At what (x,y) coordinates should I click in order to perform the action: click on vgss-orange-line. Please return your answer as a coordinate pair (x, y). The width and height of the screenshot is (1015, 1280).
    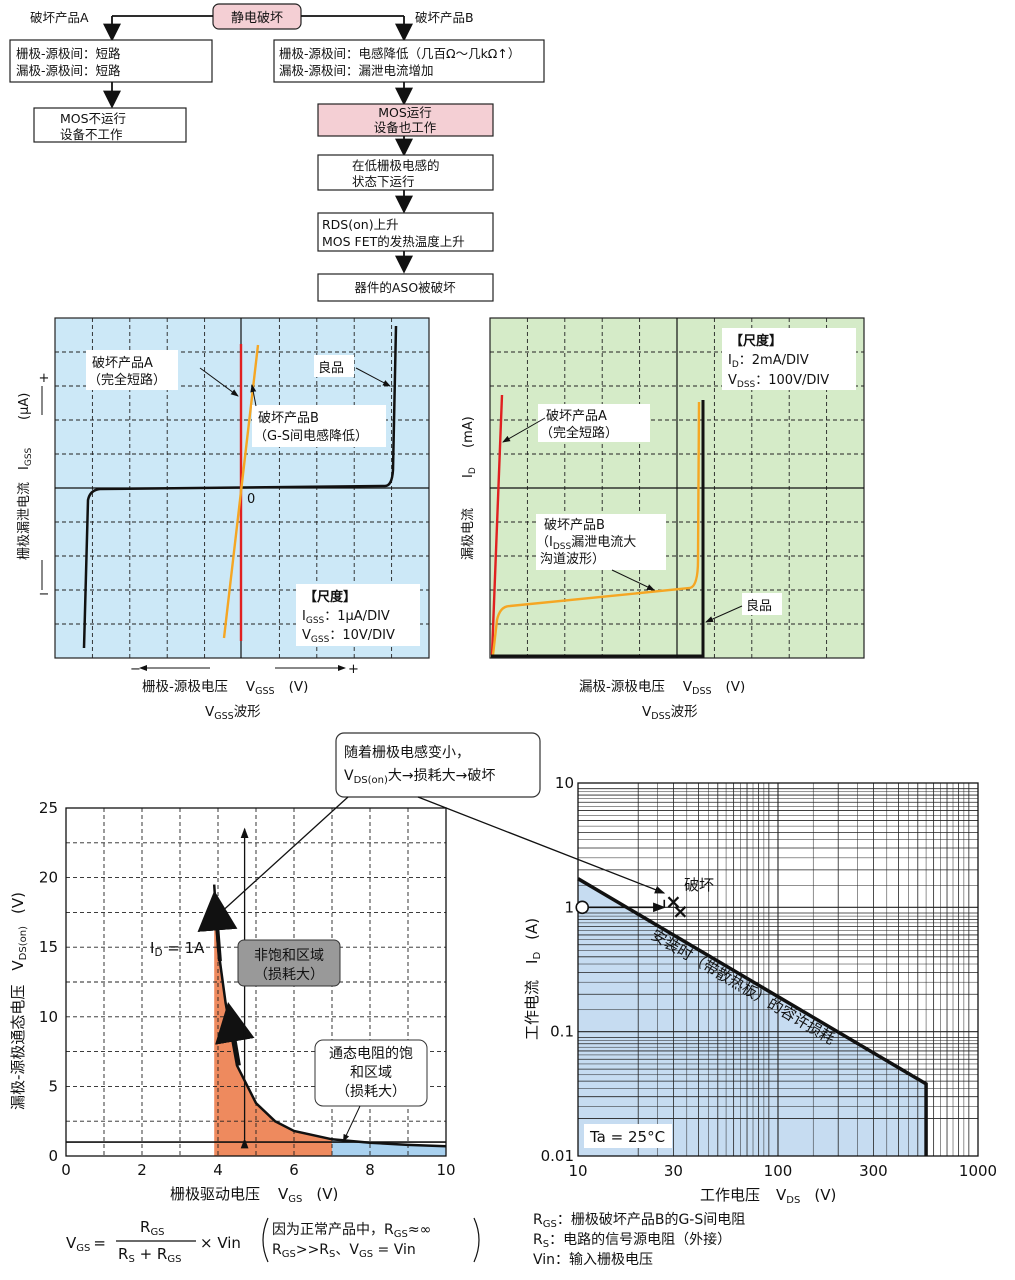
    Looking at the image, I should click on (241, 491).